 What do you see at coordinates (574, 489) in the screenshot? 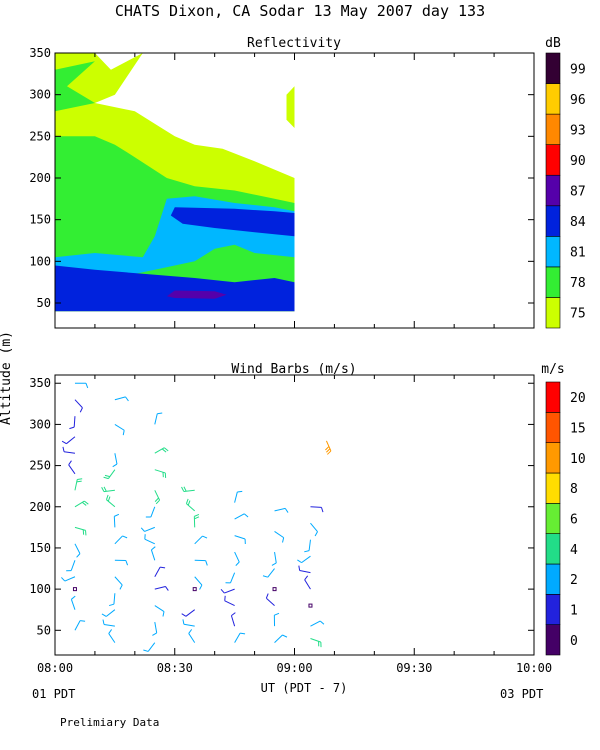
I see `wind-colorbar-label: 8` at bounding box center [574, 489].